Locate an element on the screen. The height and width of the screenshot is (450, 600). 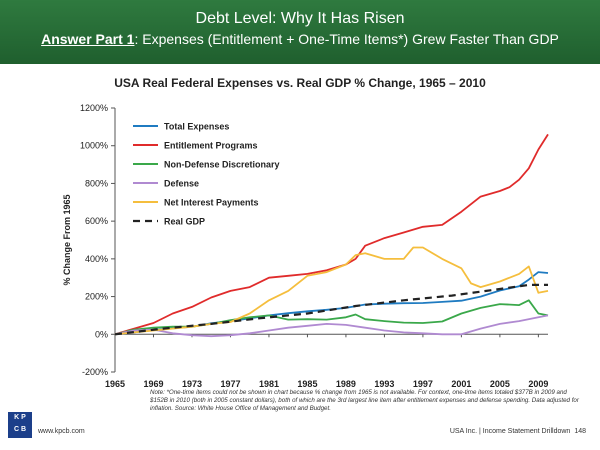
footer-right: USA Inc. | Income Statement Drilldown 148 is located at coordinates (518, 431).